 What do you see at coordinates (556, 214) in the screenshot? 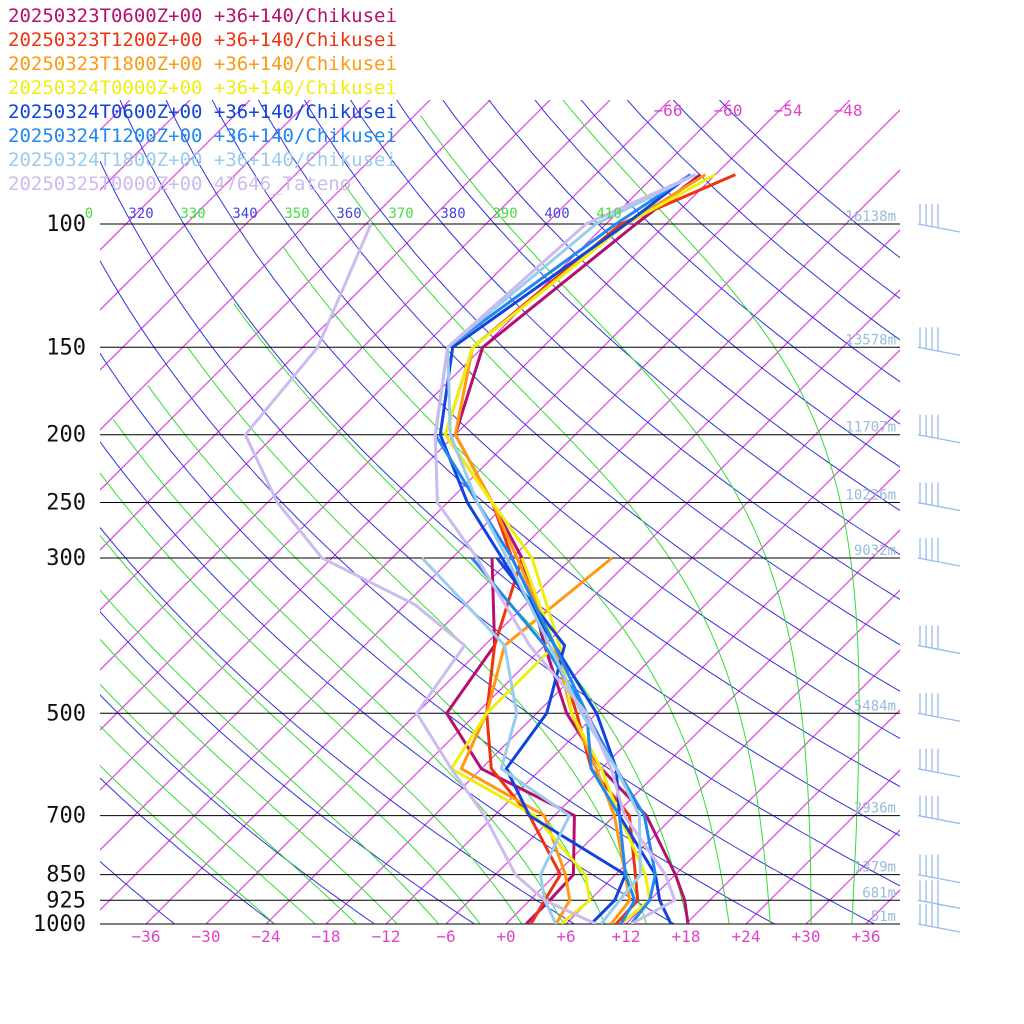
I see `theta-label: 400` at bounding box center [556, 214].